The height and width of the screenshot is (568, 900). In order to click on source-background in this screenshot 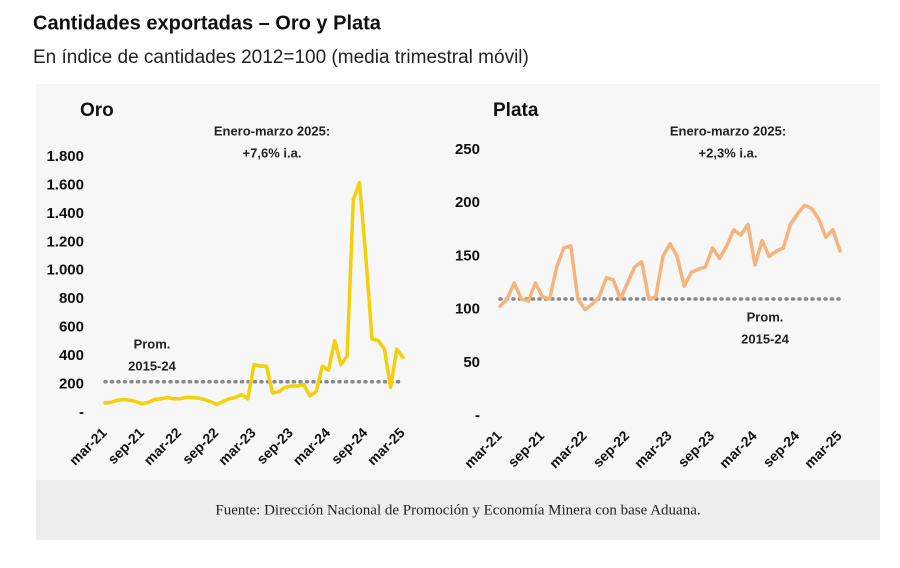, I will do `click(458, 510)`.